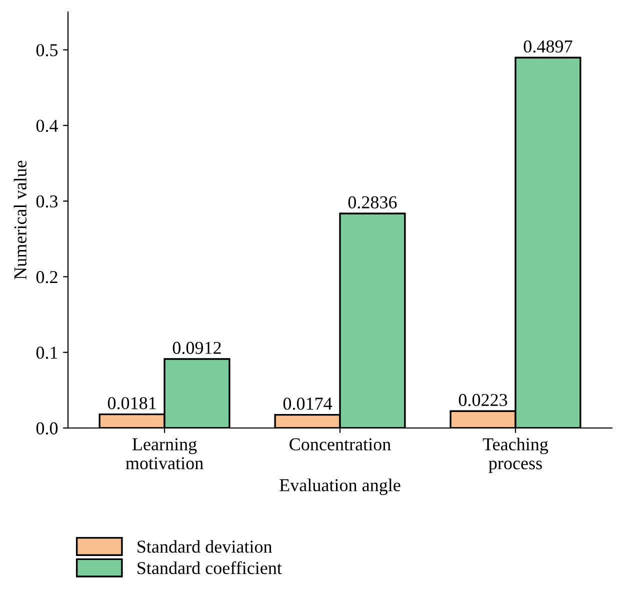  What do you see at coordinates (132, 403) in the screenshot?
I see `data-label: 0.0181` at bounding box center [132, 403].